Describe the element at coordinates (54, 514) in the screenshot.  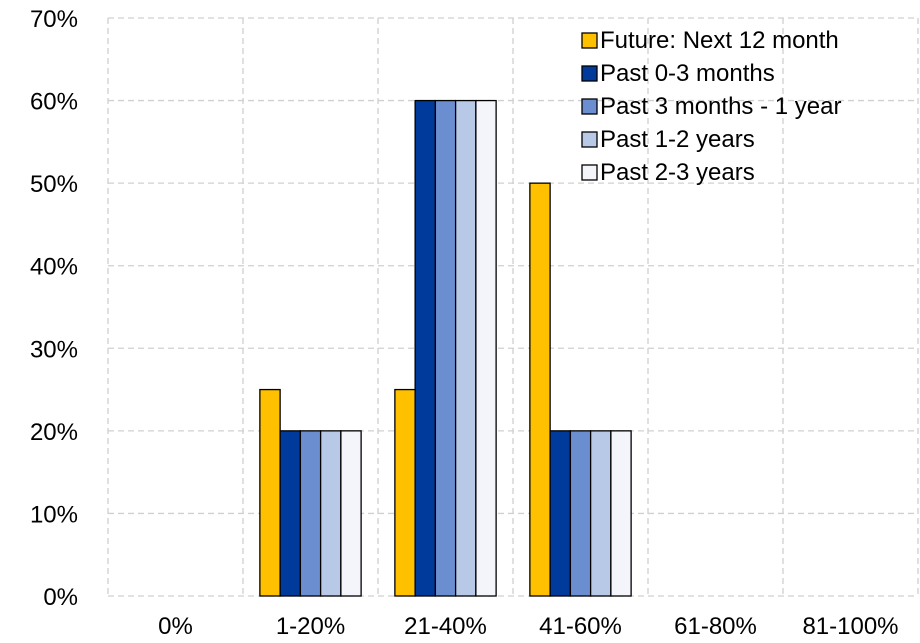
I see `y-tick-label: 10%` at that location.